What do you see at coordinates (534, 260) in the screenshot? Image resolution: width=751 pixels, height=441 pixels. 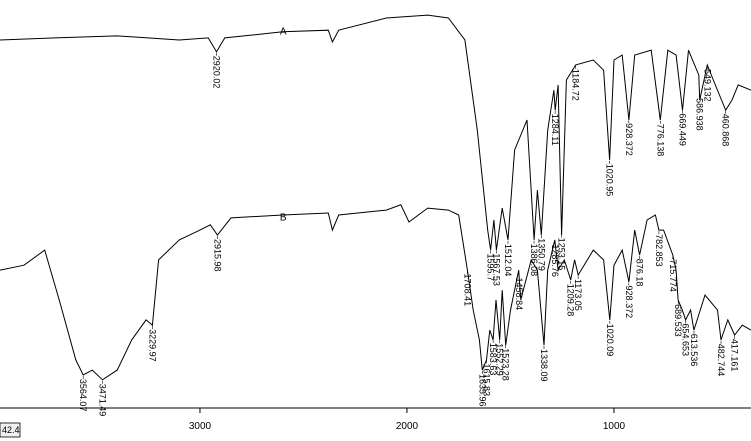 I see `peak-label: 1386.08` at bounding box center [534, 260].